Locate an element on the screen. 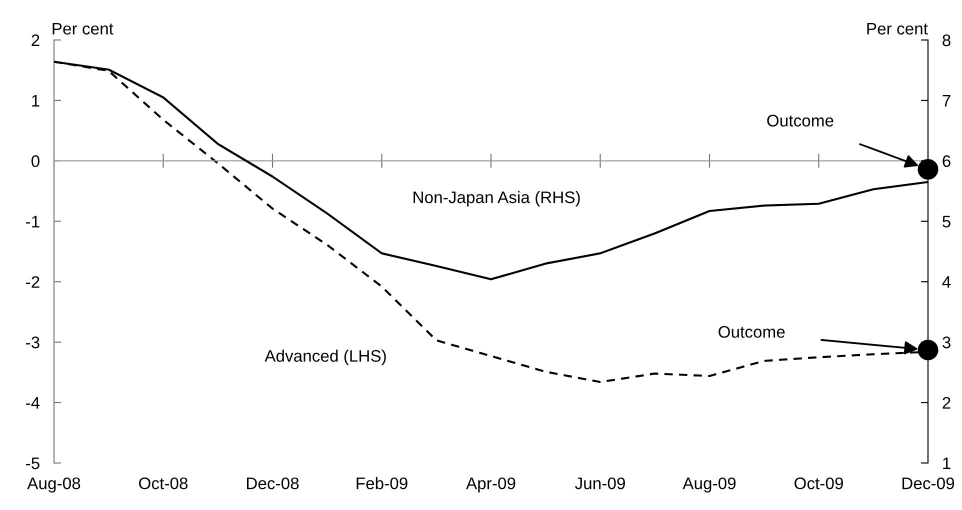  y-axis-title: Per cent is located at coordinates (83, 28).